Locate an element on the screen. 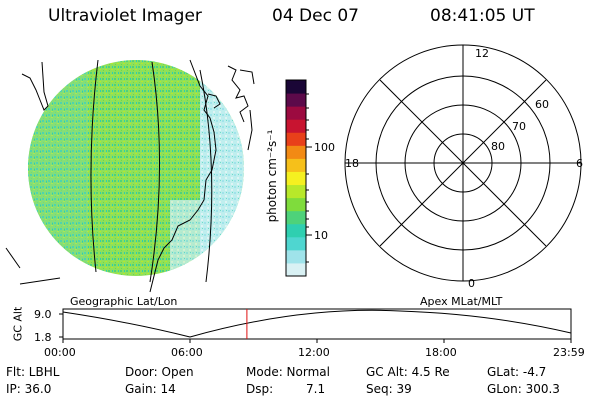  longitude-lines is located at coordinates (151, 171).